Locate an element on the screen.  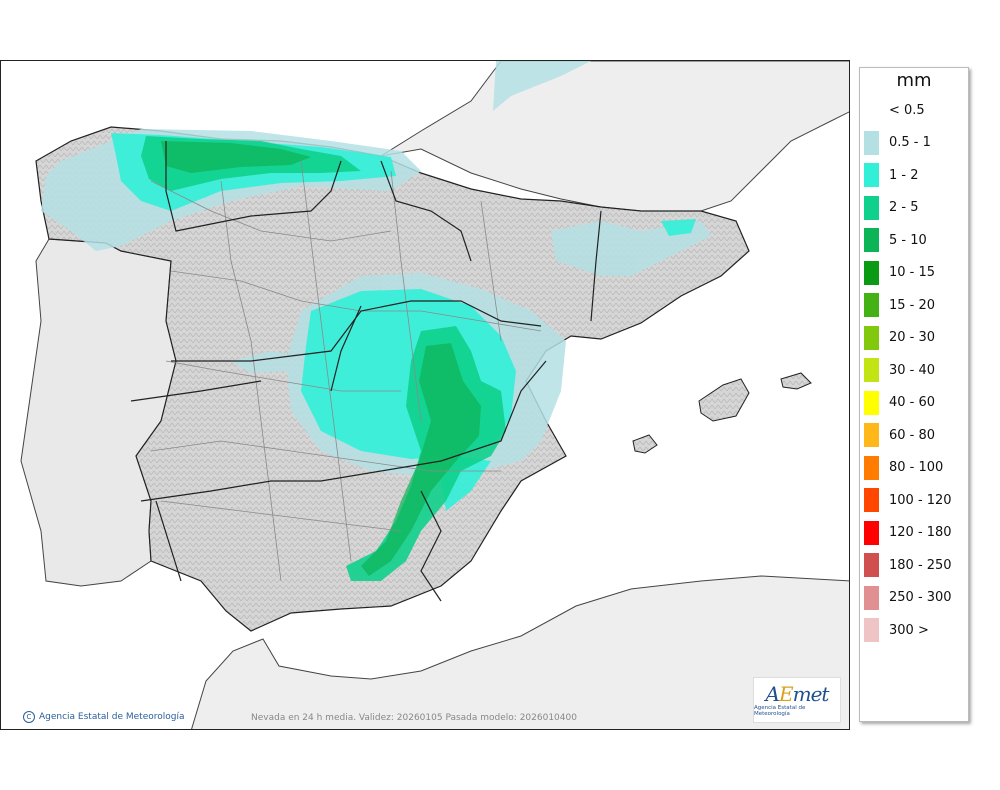
legend-label: 300 > is located at coordinates (909, 630).